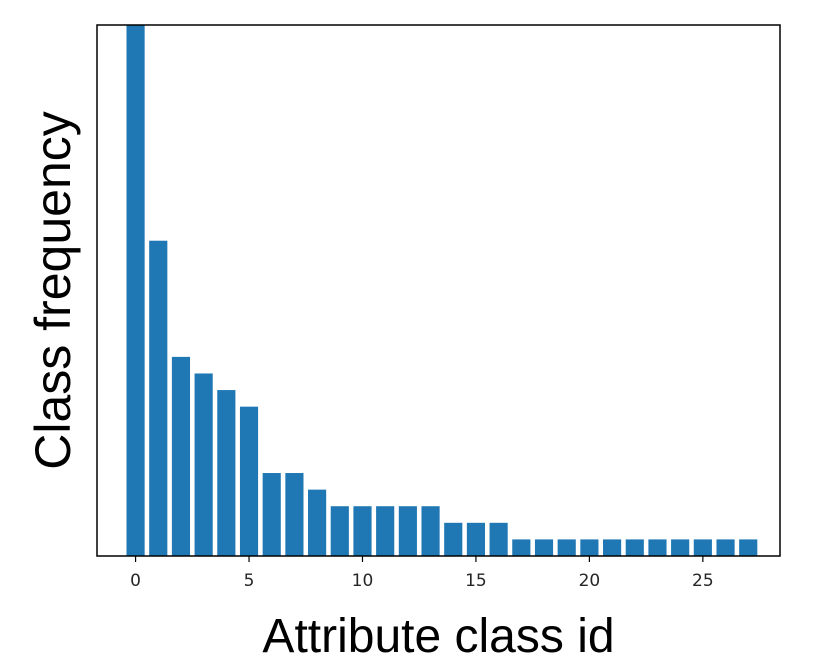 The image size is (831, 657). I want to click on x-tick-label: 5, so click(249, 581).